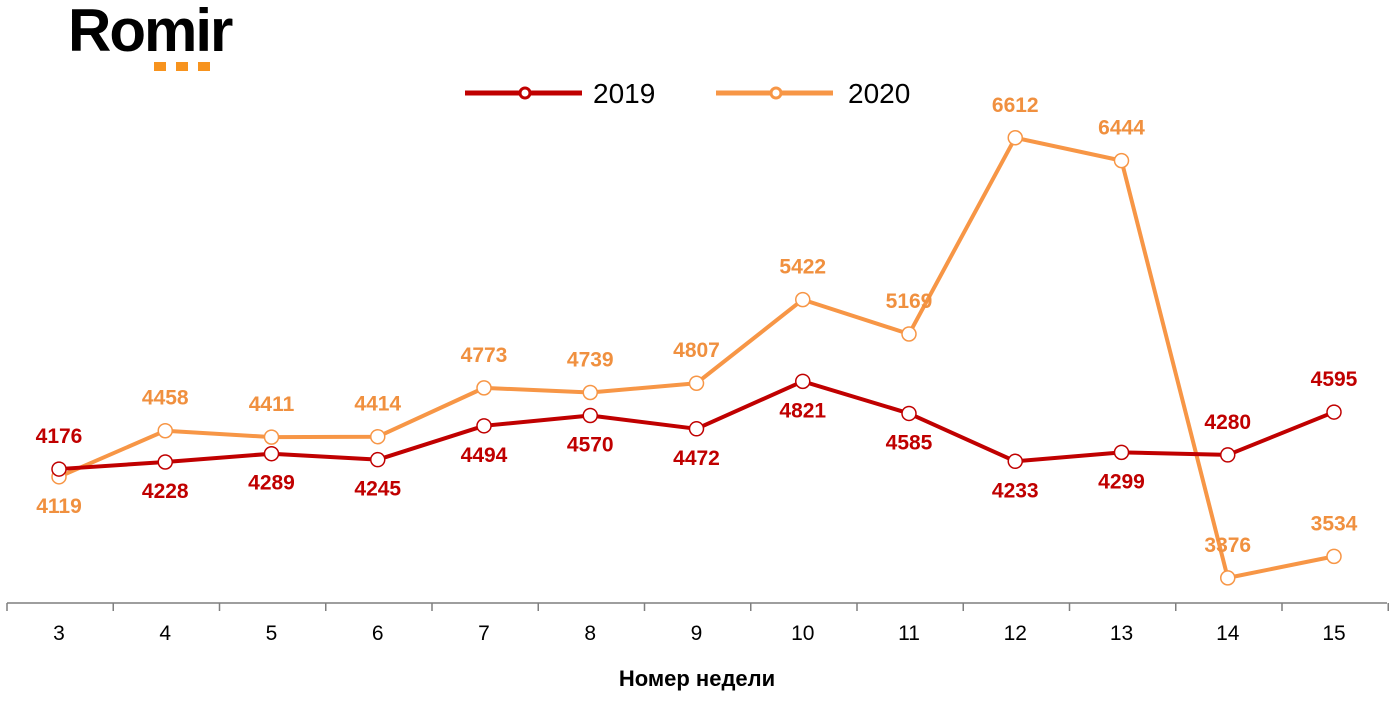 The image size is (1393, 709). What do you see at coordinates (484, 455) in the screenshot?
I see `data-label: 4494` at bounding box center [484, 455].